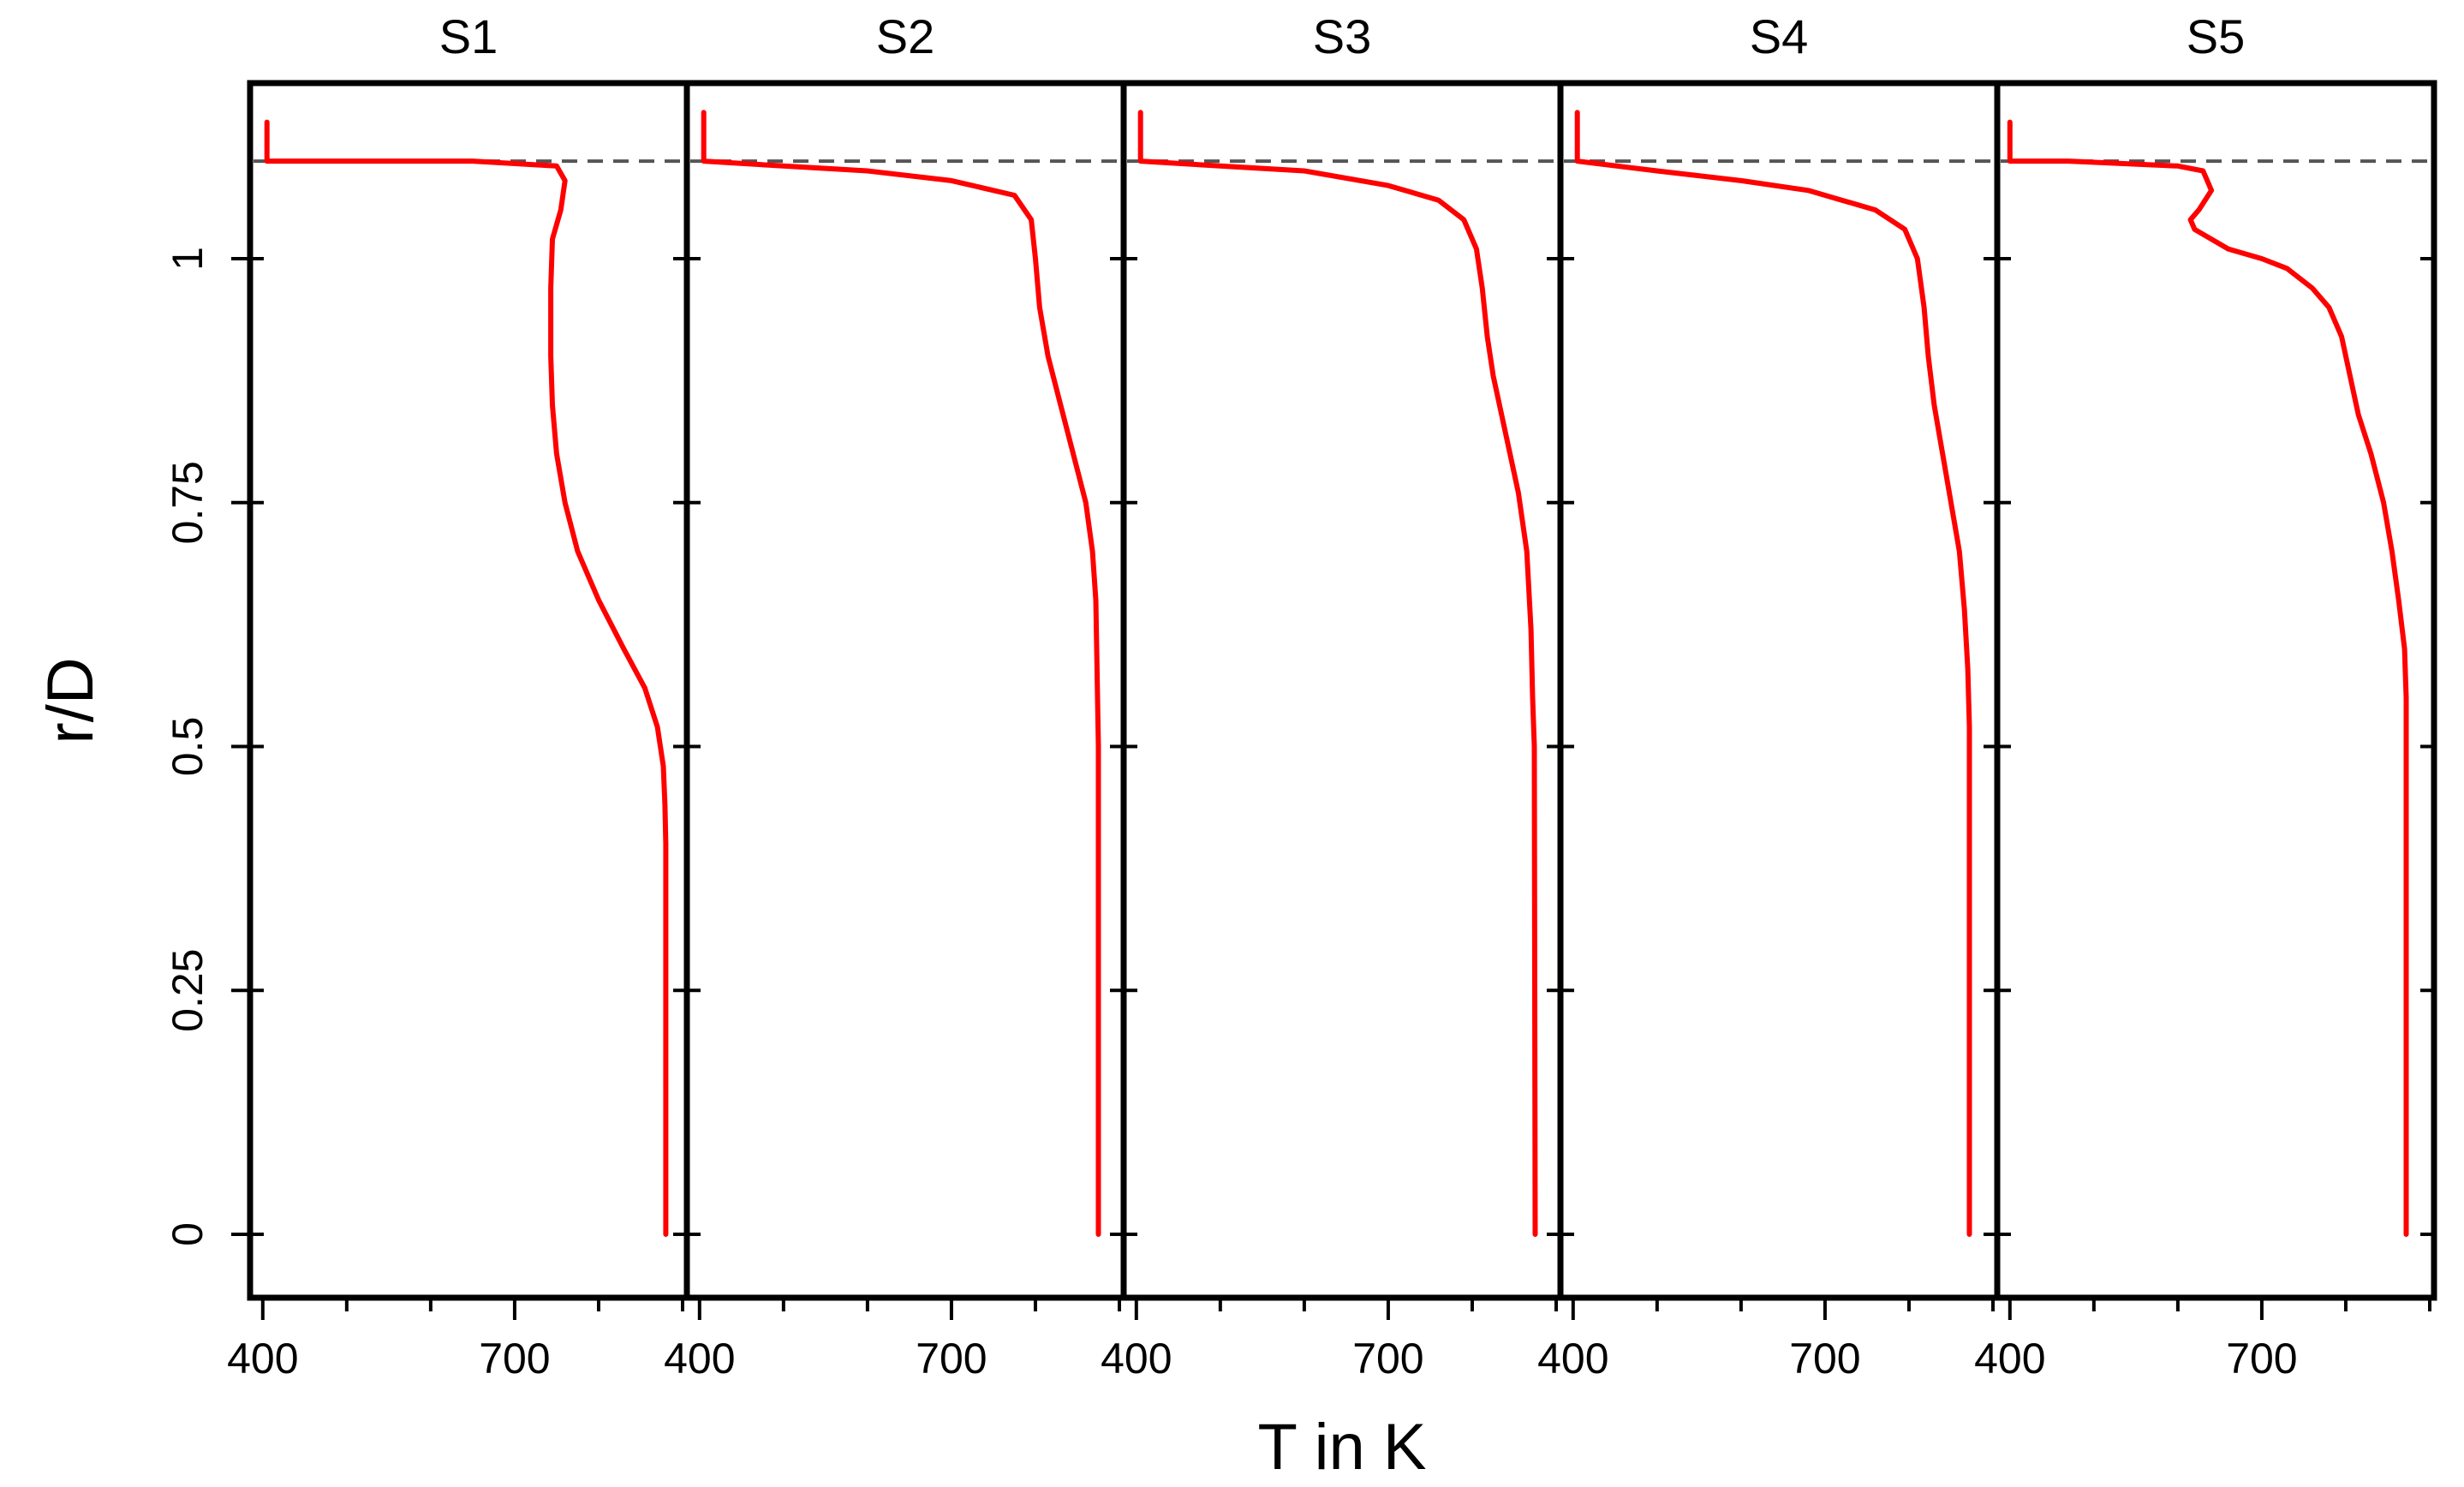 Image resolution: width=2464 pixels, height=1487 pixels. I want to click on y-axis-title: r/D, so click(70, 700).